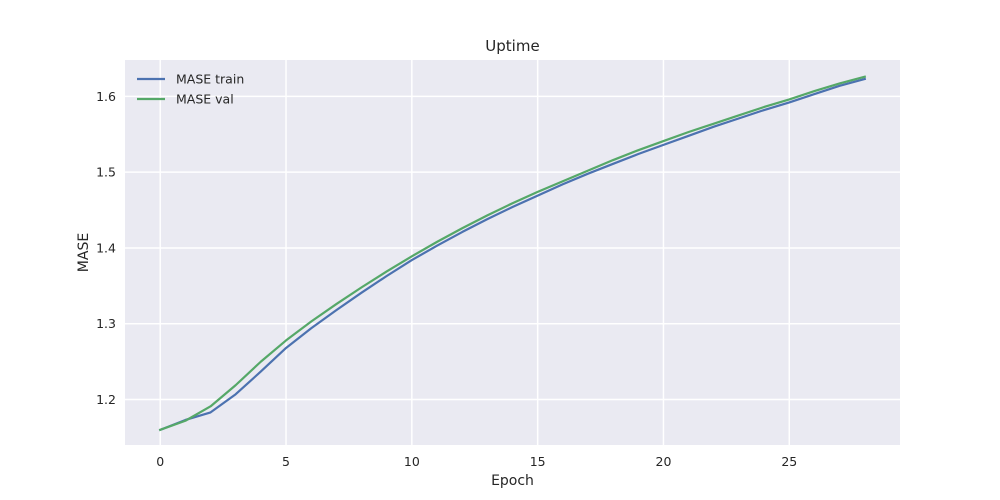  Describe the element at coordinates (106, 172) in the screenshot. I see `y-tick-label: 1.5` at that location.